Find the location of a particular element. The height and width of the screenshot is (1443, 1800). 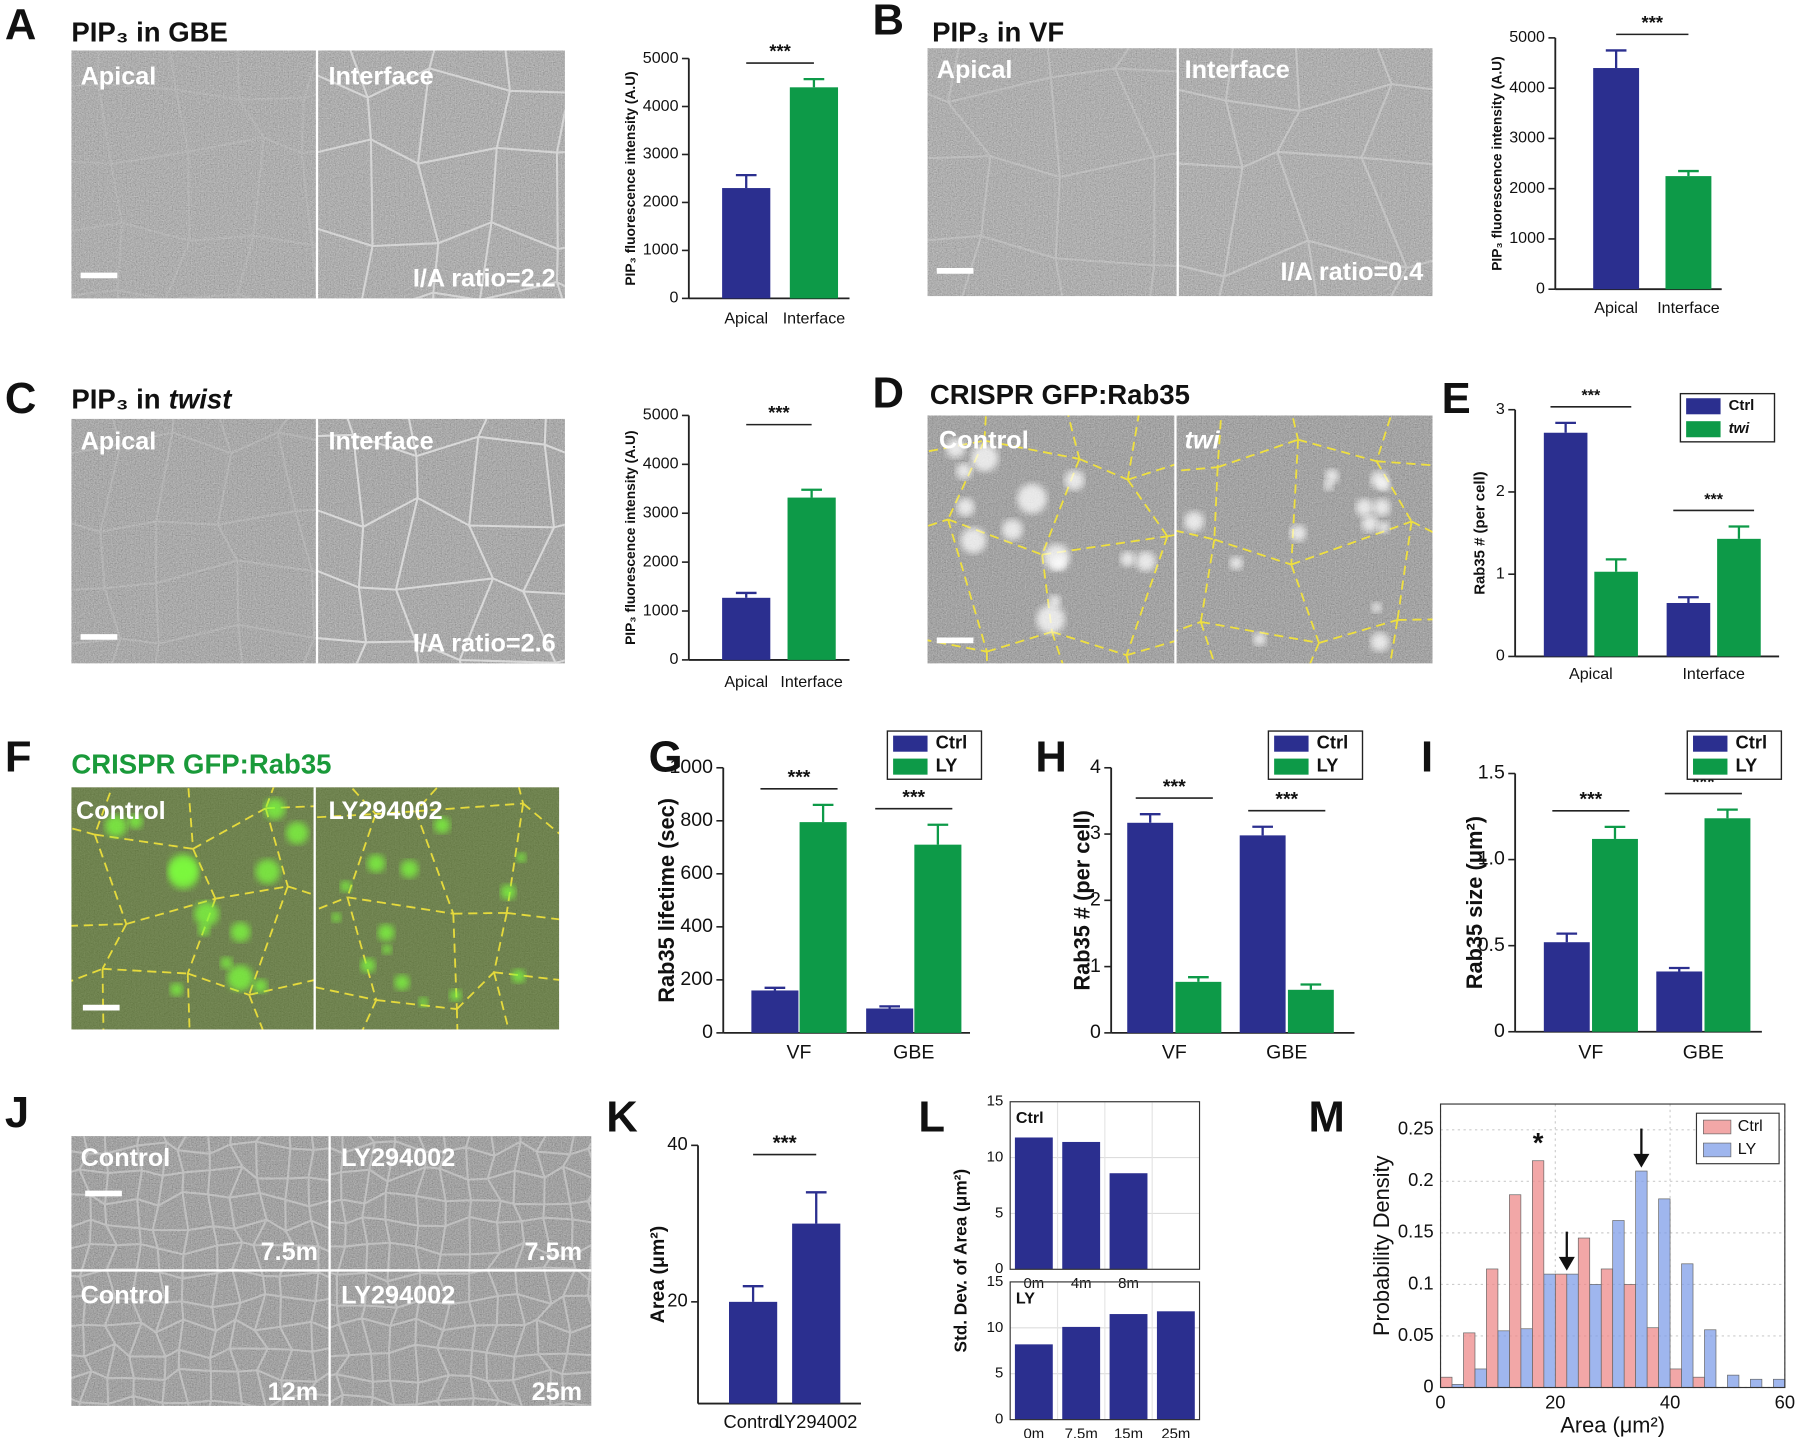

y-tick-label: 2000 is located at coordinates (1527, 188).